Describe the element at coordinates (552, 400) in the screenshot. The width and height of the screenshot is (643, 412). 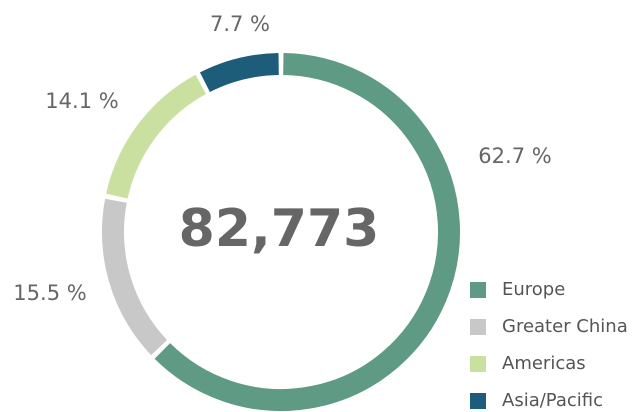
I see `legend-label: Asia/Pacific` at that location.